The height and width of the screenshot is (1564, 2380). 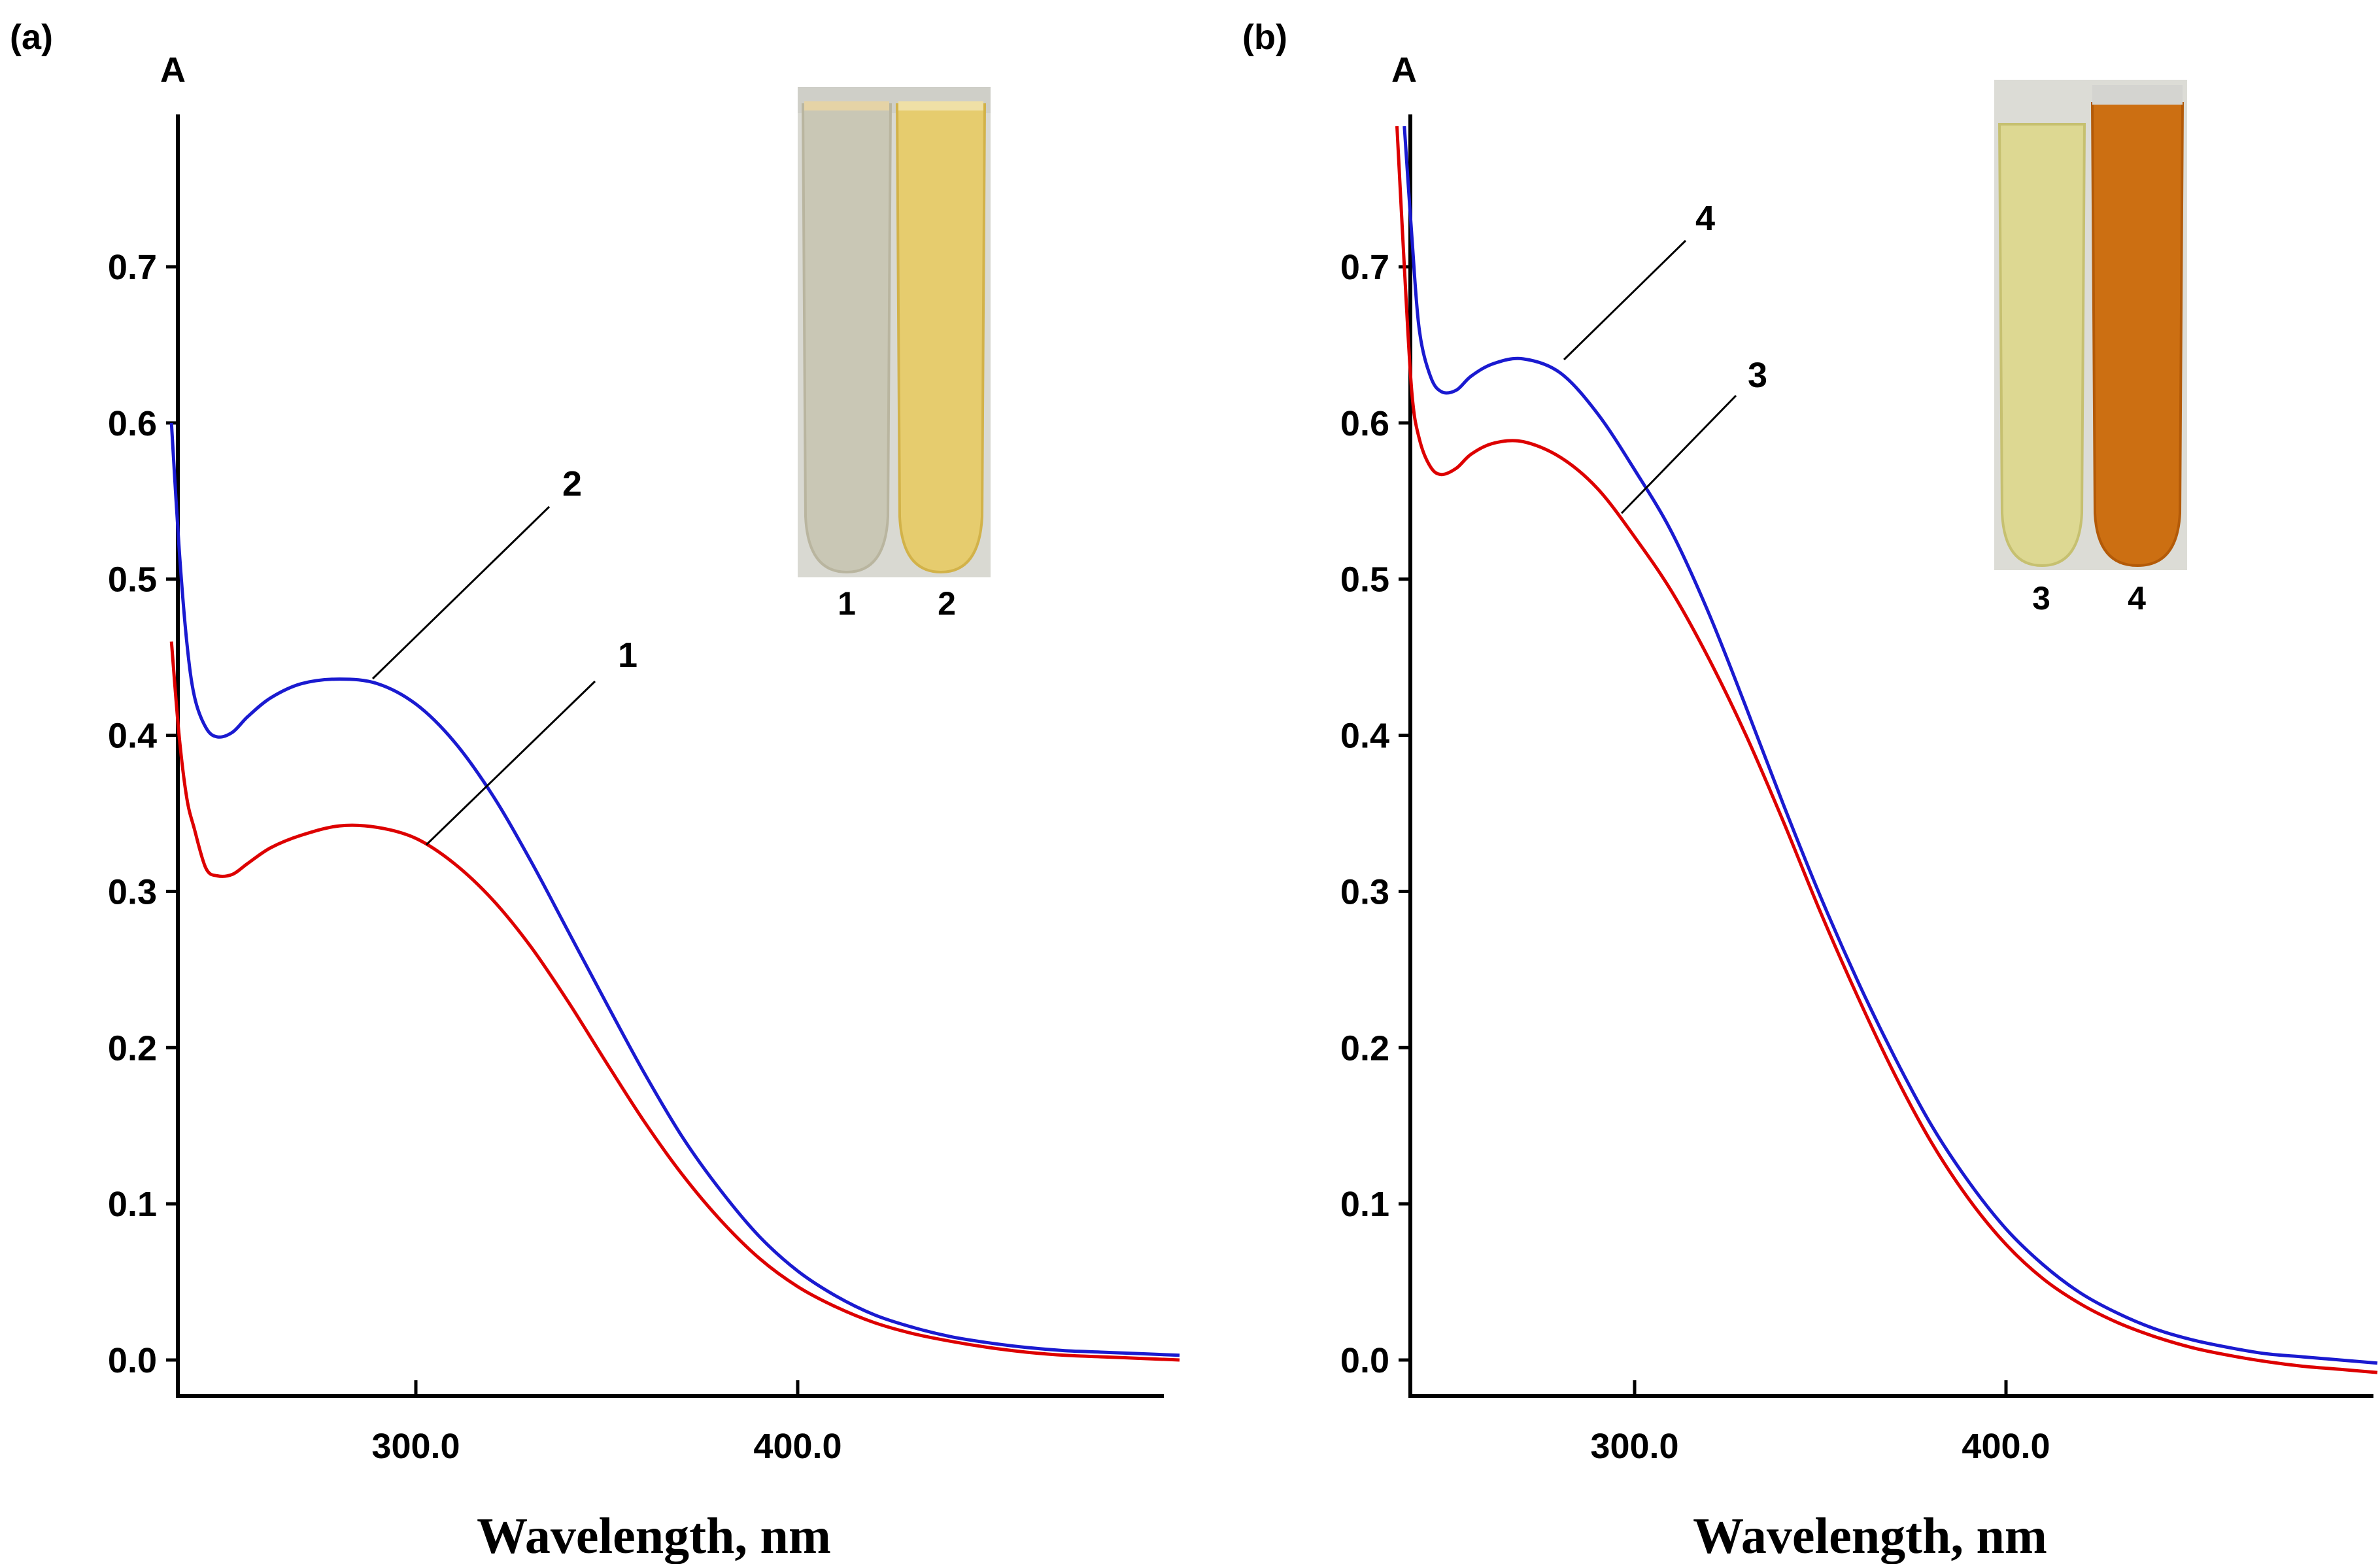 What do you see at coordinates (1757, 375) in the screenshot?
I see `curve-label-3: 3` at bounding box center [1757, 375].